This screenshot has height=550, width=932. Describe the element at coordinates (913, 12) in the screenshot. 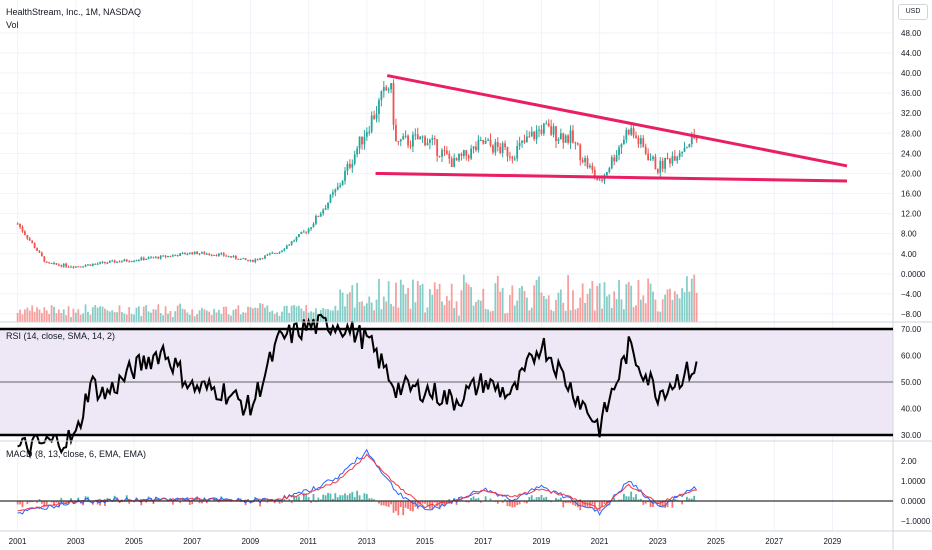

I see `currency-button: USD` at that location.